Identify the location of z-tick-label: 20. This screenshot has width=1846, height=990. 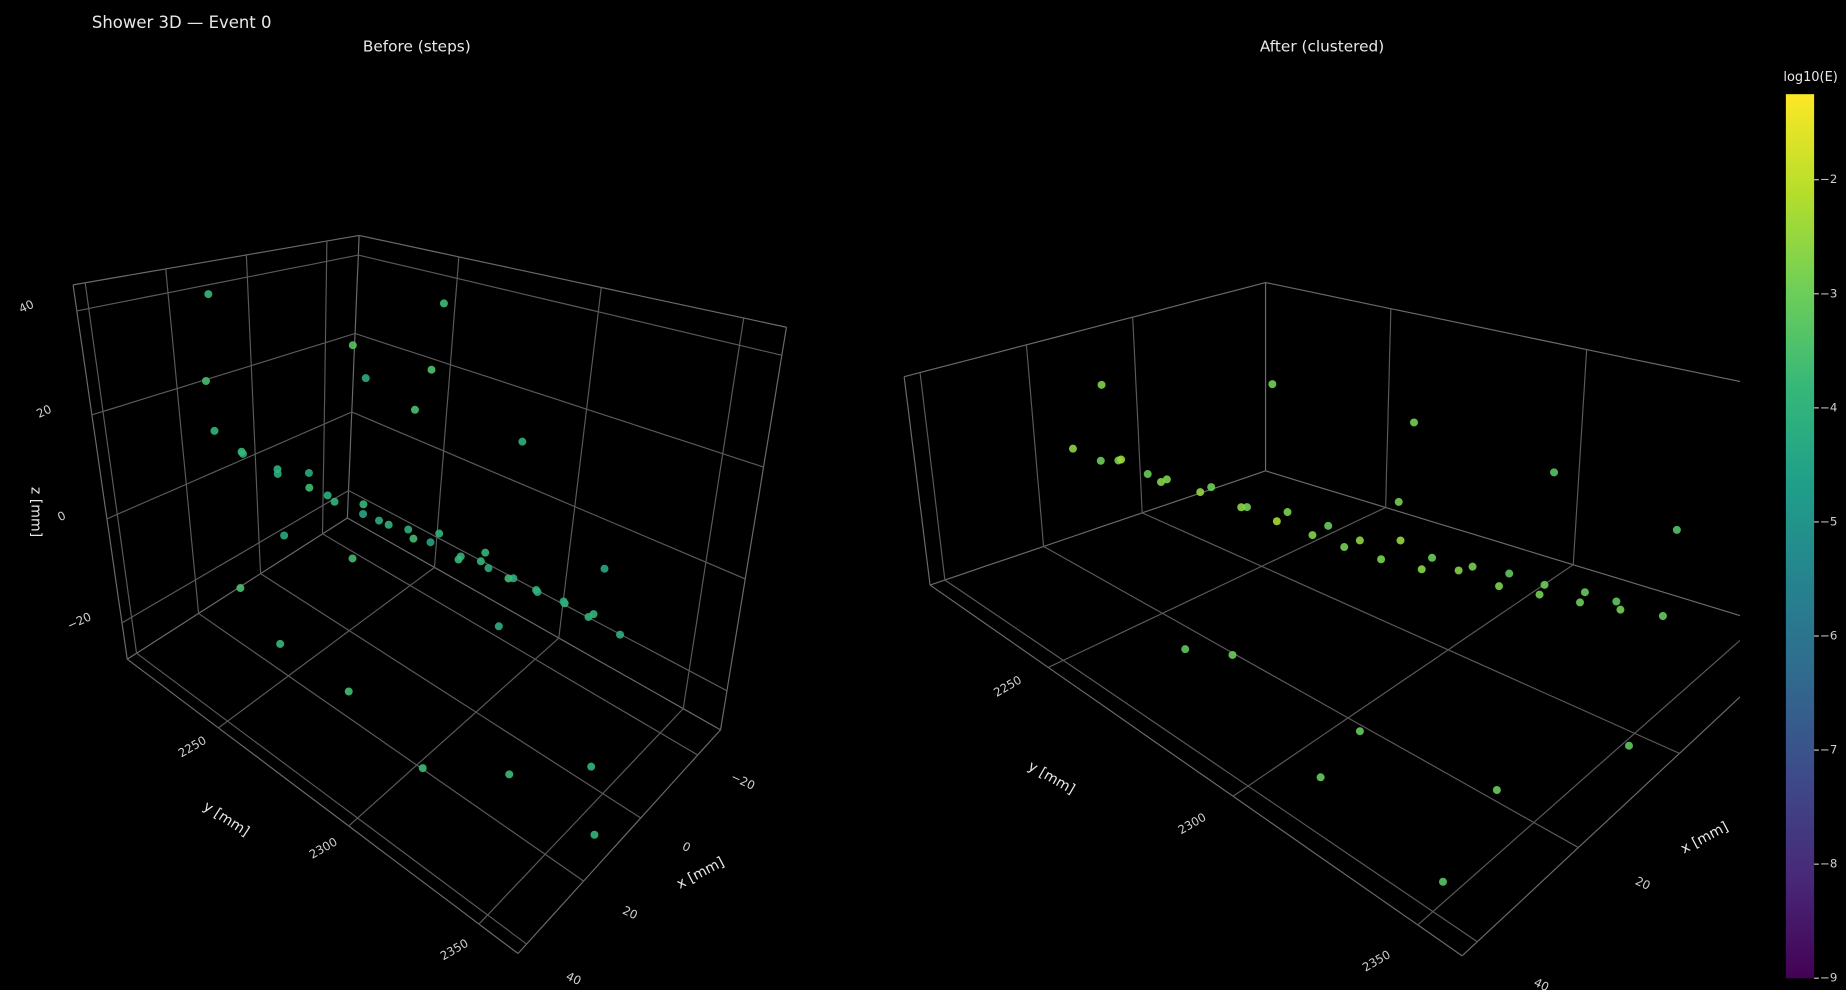
(43, 411).